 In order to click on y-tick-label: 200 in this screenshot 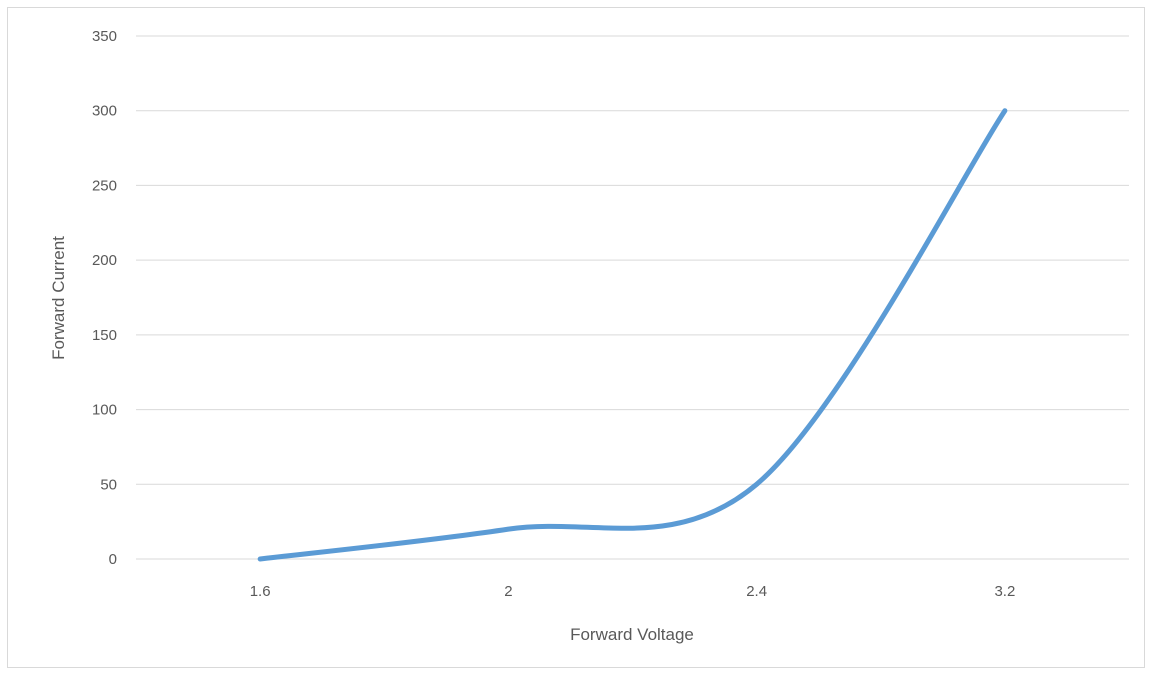, I will do `click(104, 260)`.